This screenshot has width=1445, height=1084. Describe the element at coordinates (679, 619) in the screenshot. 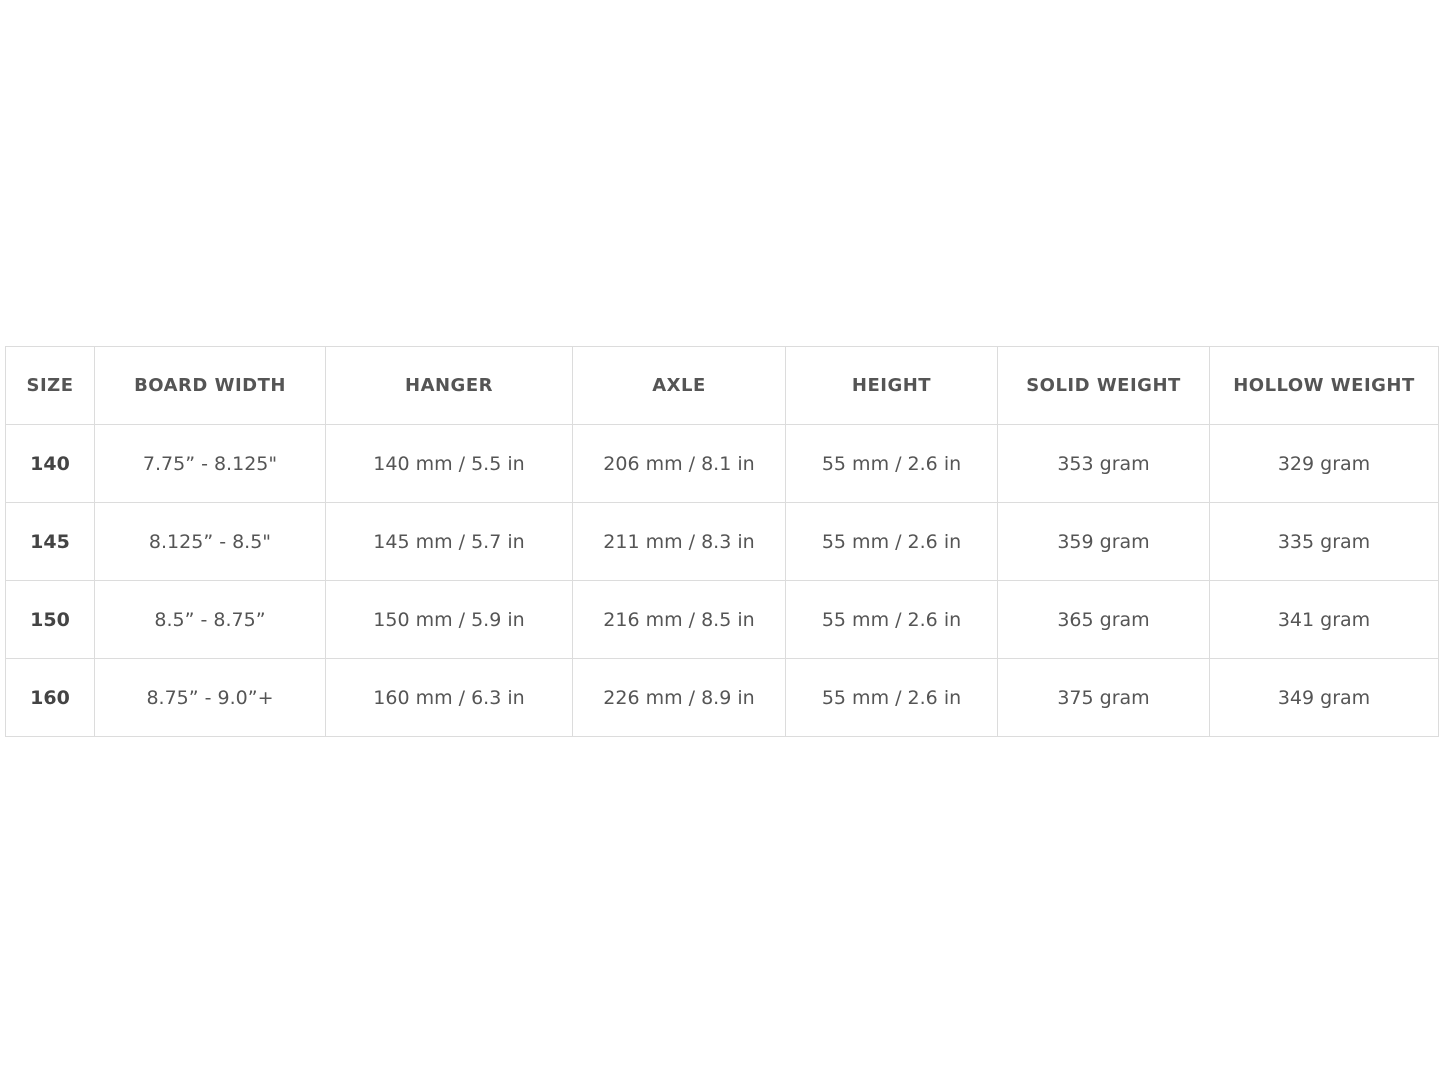

I see `cell-axle: 216 mm / 8.5 in` at that location.